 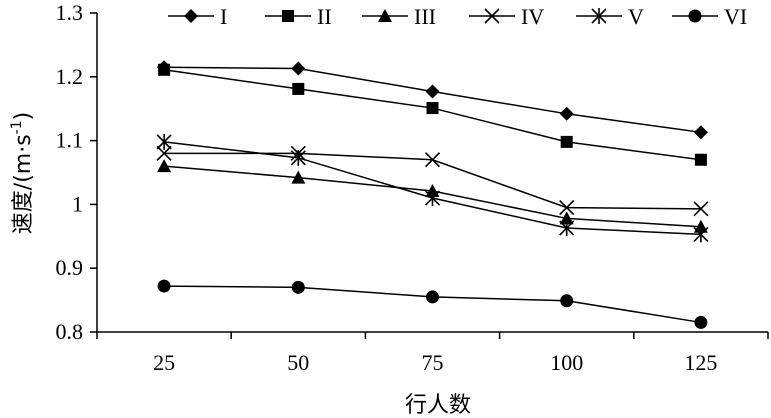 I want to click on y-axis-title-superscript: -1, so click(x=17, y=127).